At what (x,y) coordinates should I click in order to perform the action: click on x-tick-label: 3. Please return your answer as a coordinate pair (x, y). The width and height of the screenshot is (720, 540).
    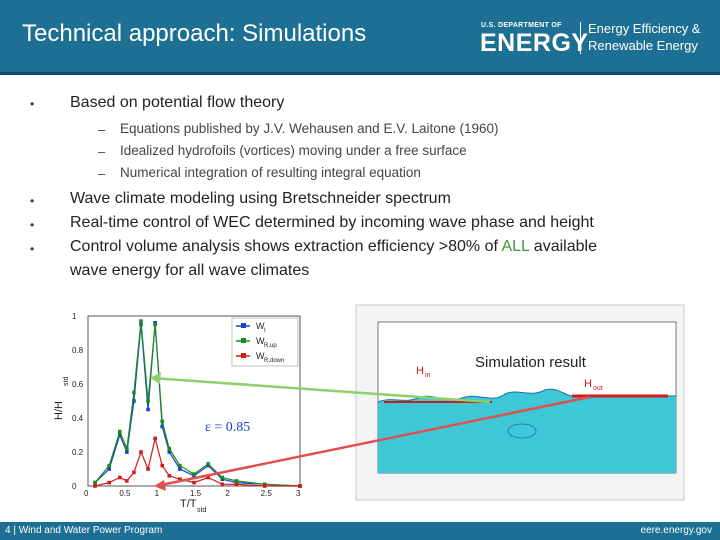
    Looking at the image, I should click on (298, 493).